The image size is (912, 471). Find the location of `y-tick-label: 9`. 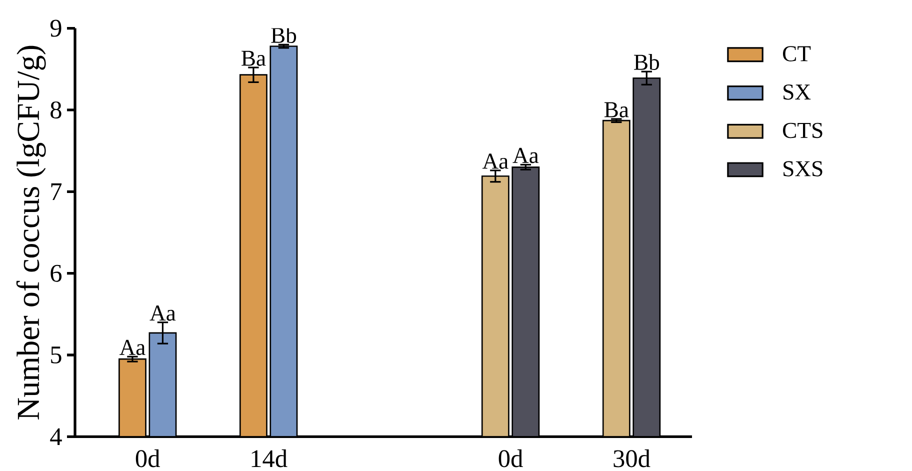

y-tick-label: 9 is located at coordinates (56, 28).